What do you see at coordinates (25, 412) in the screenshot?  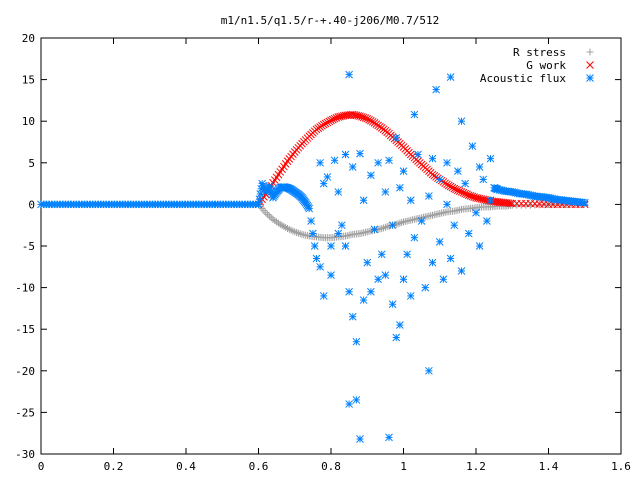 I see `y-tick-label: -25` at bounding box center [25, 412].